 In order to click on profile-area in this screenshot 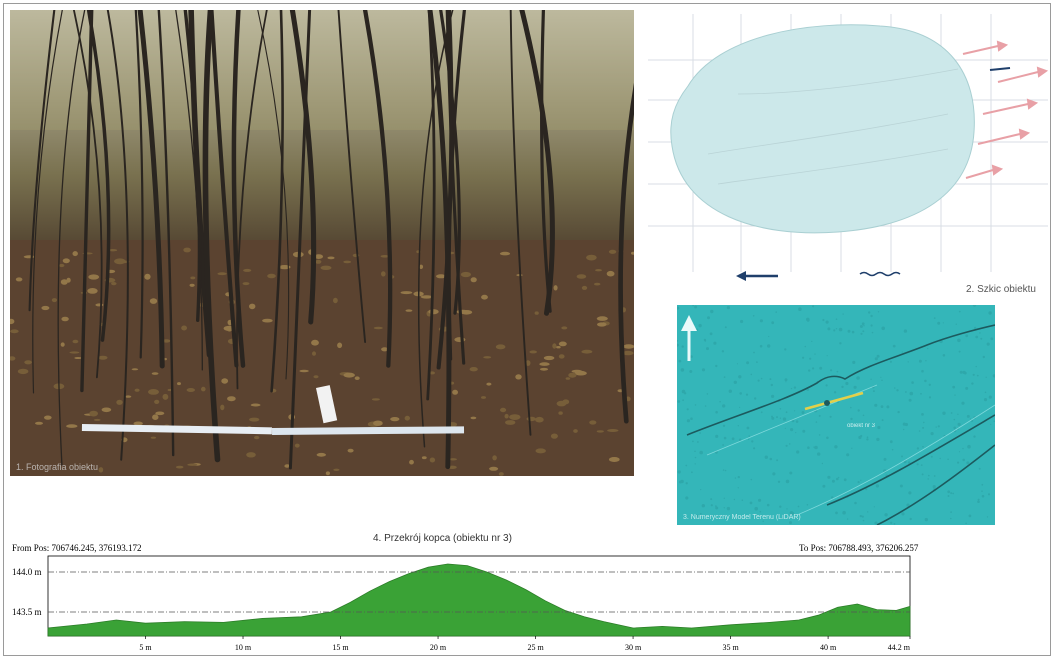, I will do `click(479, 600)`.